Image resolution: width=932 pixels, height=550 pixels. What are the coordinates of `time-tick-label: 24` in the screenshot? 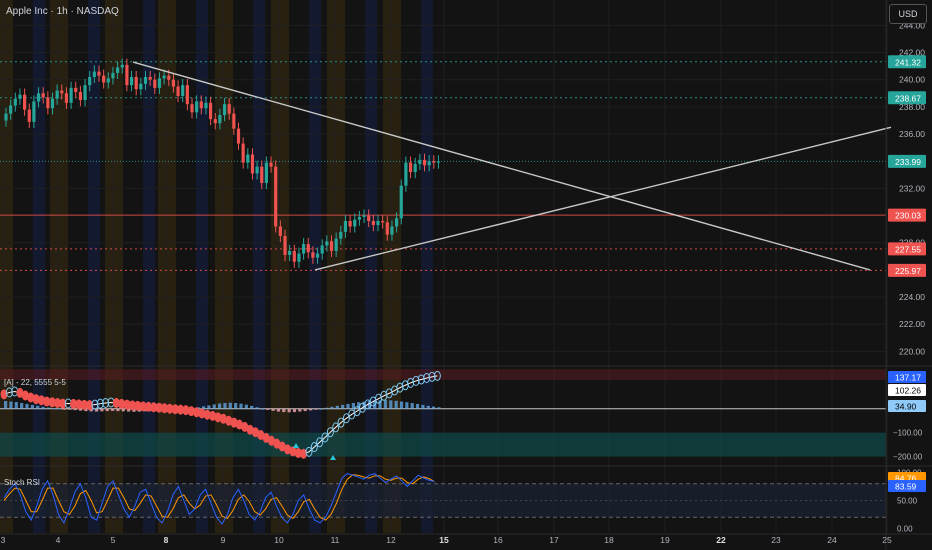 It's located at (832, 540).